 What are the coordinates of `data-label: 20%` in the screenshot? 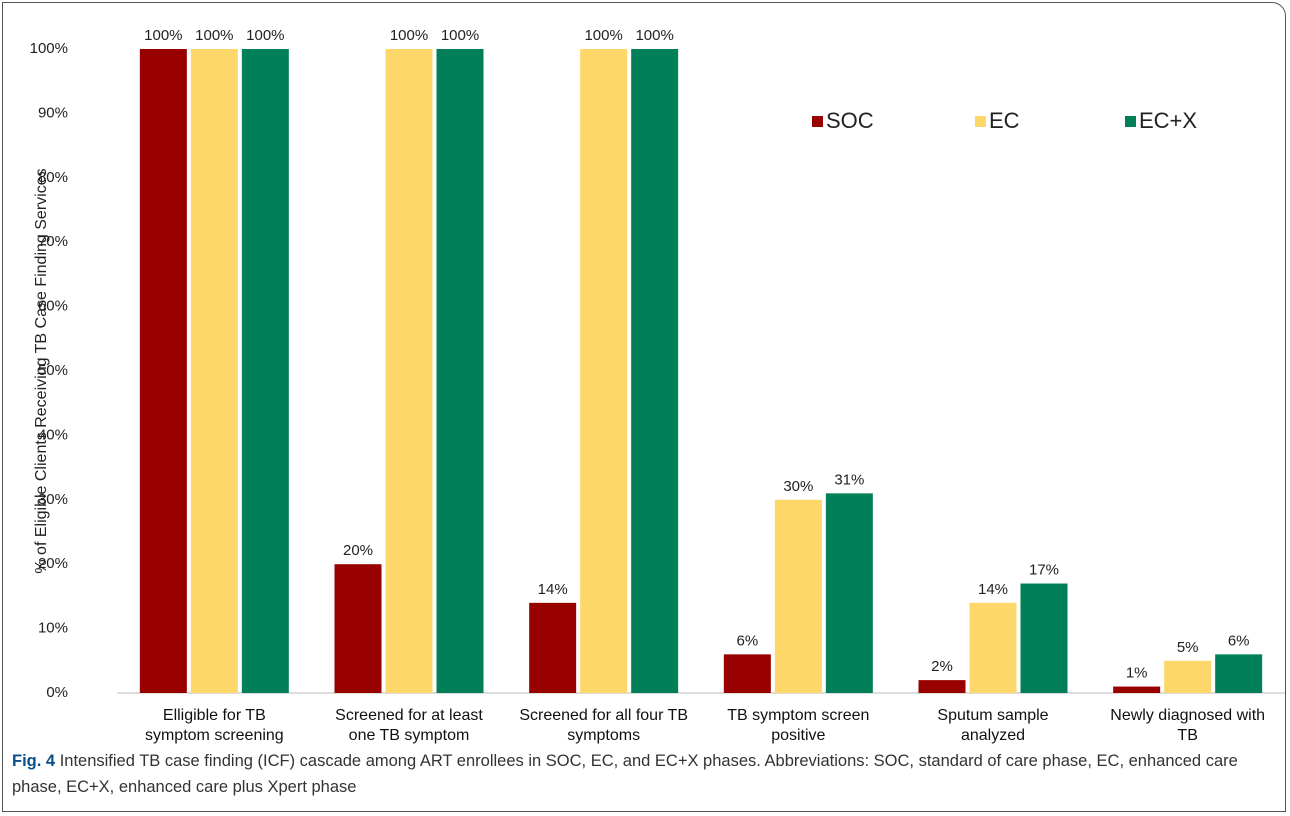 It's located at (358, 550).